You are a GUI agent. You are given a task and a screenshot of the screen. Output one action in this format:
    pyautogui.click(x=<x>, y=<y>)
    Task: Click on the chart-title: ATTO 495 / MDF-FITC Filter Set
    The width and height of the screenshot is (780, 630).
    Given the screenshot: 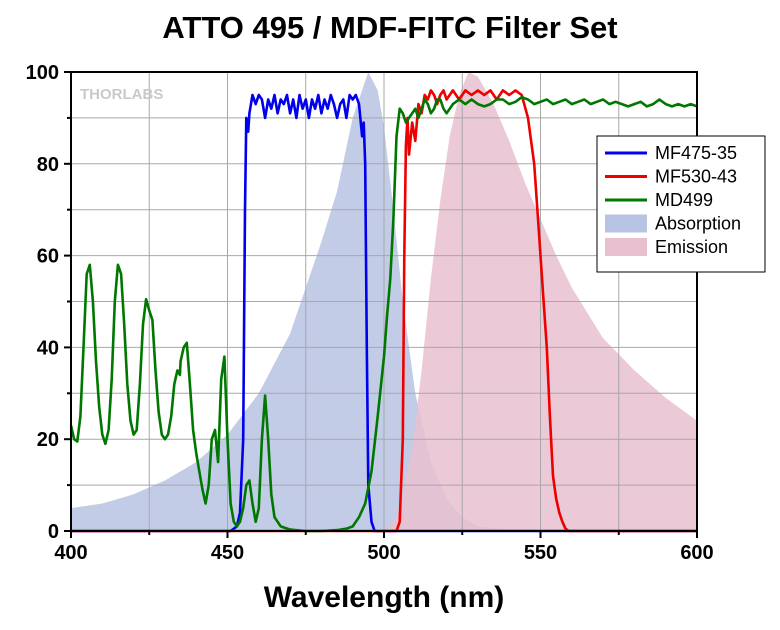 What is the action you would take?
    pyautogui.click(x=390, y=27)
    